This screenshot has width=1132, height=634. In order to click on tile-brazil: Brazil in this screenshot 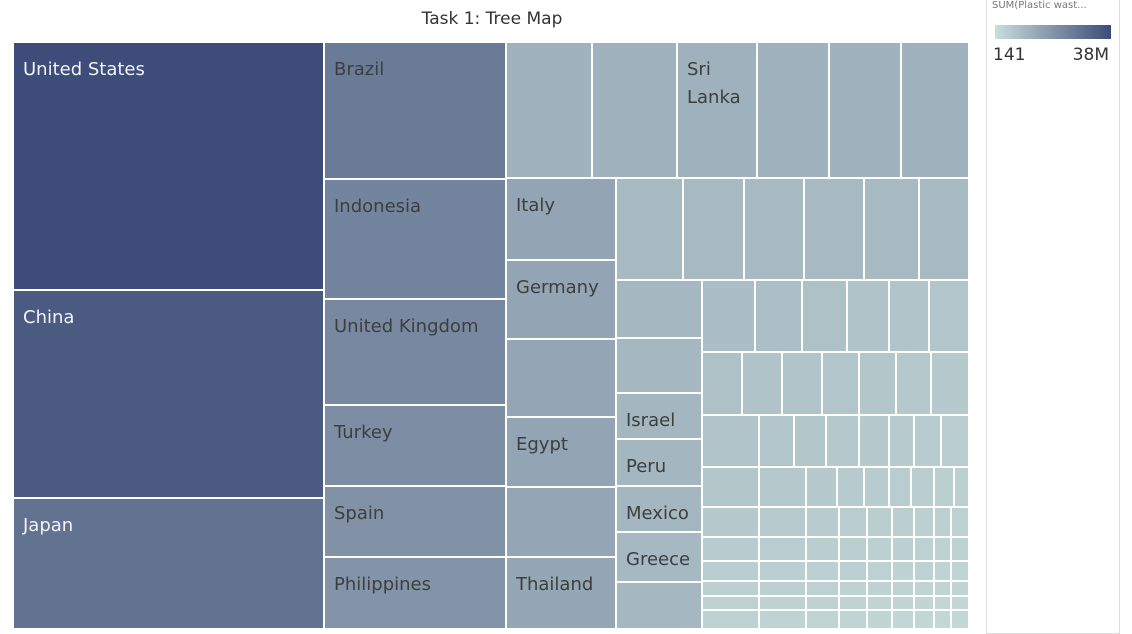, I will do `click(416, 111)`.